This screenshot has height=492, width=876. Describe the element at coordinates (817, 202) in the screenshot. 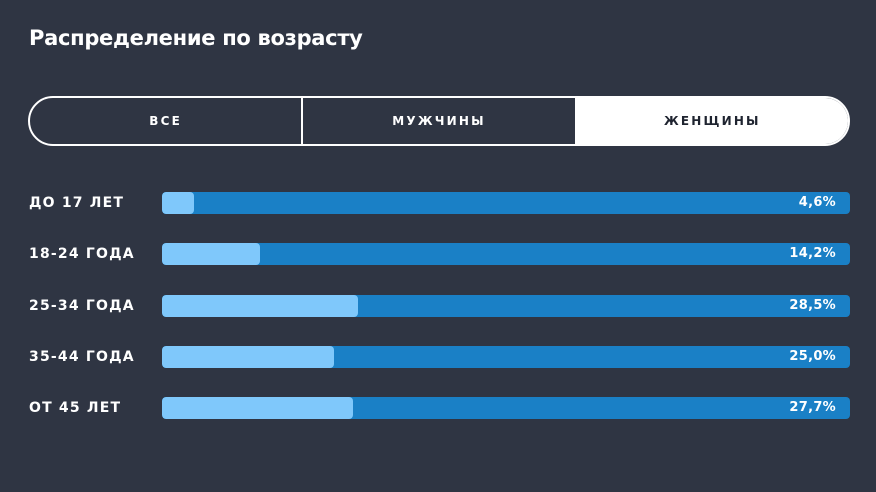

I see `age-percent-value: 4,6%` at that location.